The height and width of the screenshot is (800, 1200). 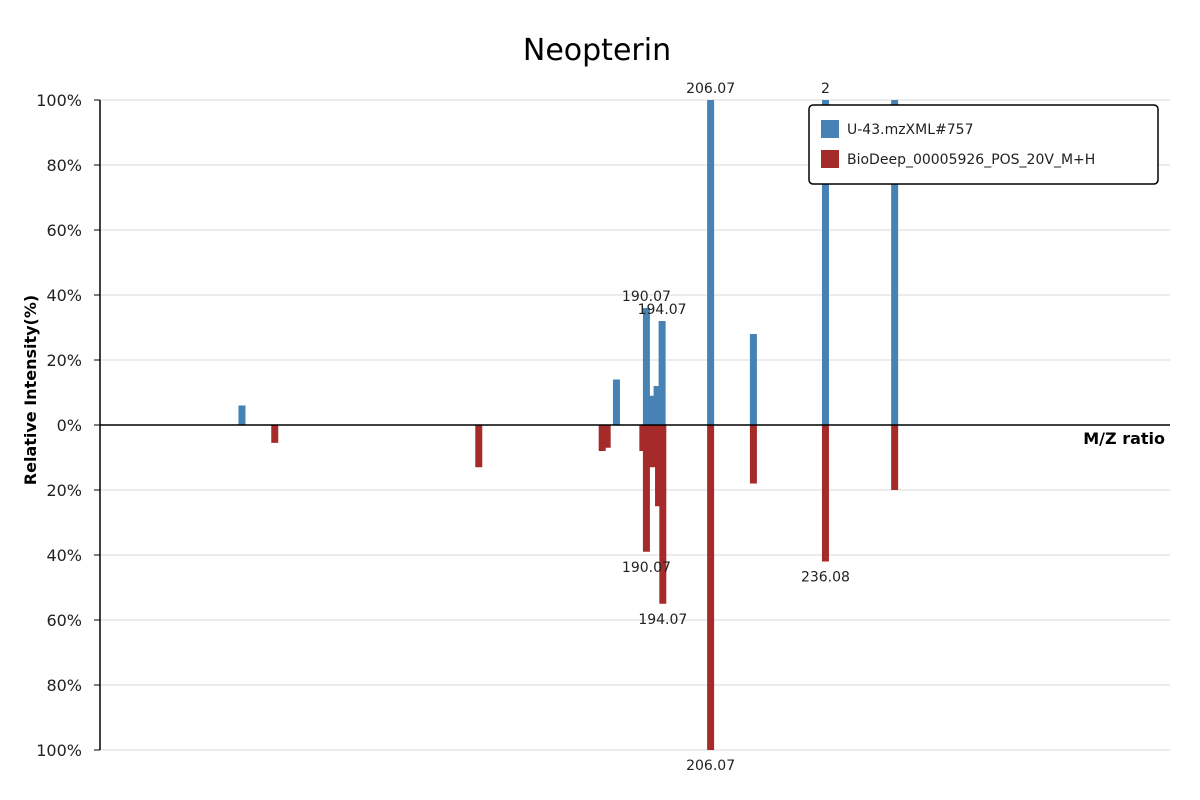 I want to click on query-peak-label: 2, so click(x=825, y=89).